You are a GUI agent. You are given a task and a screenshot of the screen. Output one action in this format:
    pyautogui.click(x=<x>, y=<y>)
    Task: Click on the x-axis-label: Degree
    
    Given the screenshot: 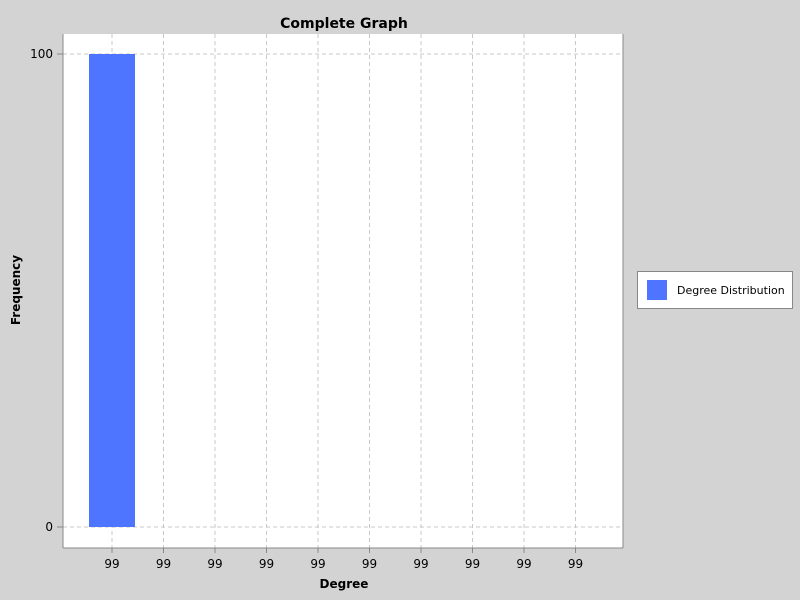 What is the action you would take?
    pyautogui.click(x=344, y=584)
    